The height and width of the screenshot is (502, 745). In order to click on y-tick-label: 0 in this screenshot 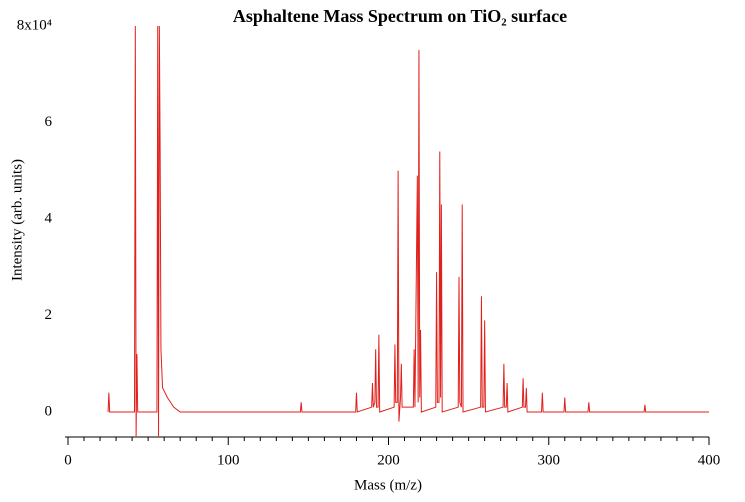, I will do `click(49, 411)`.